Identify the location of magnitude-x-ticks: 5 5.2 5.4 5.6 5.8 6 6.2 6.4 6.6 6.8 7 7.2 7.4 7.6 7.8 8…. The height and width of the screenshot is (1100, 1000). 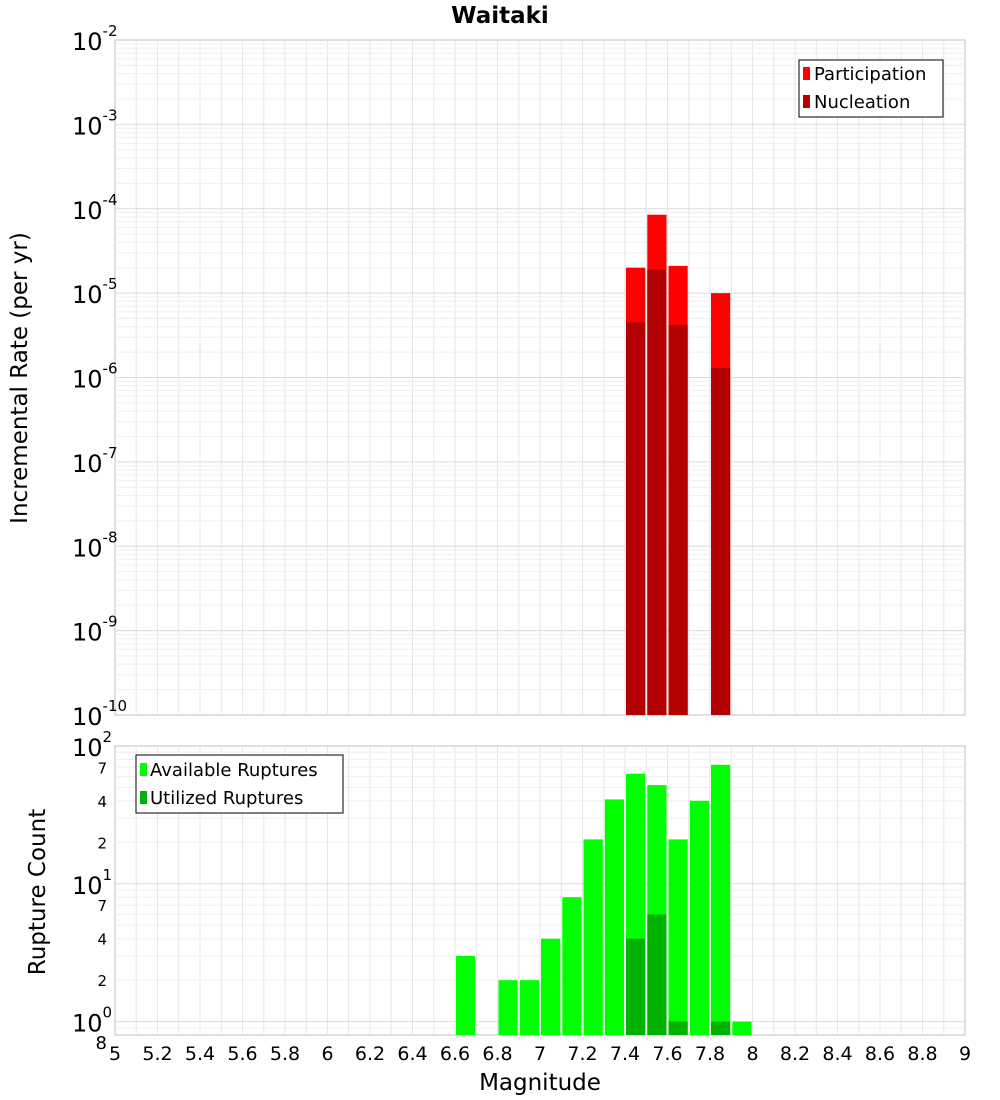
(540, 1054).